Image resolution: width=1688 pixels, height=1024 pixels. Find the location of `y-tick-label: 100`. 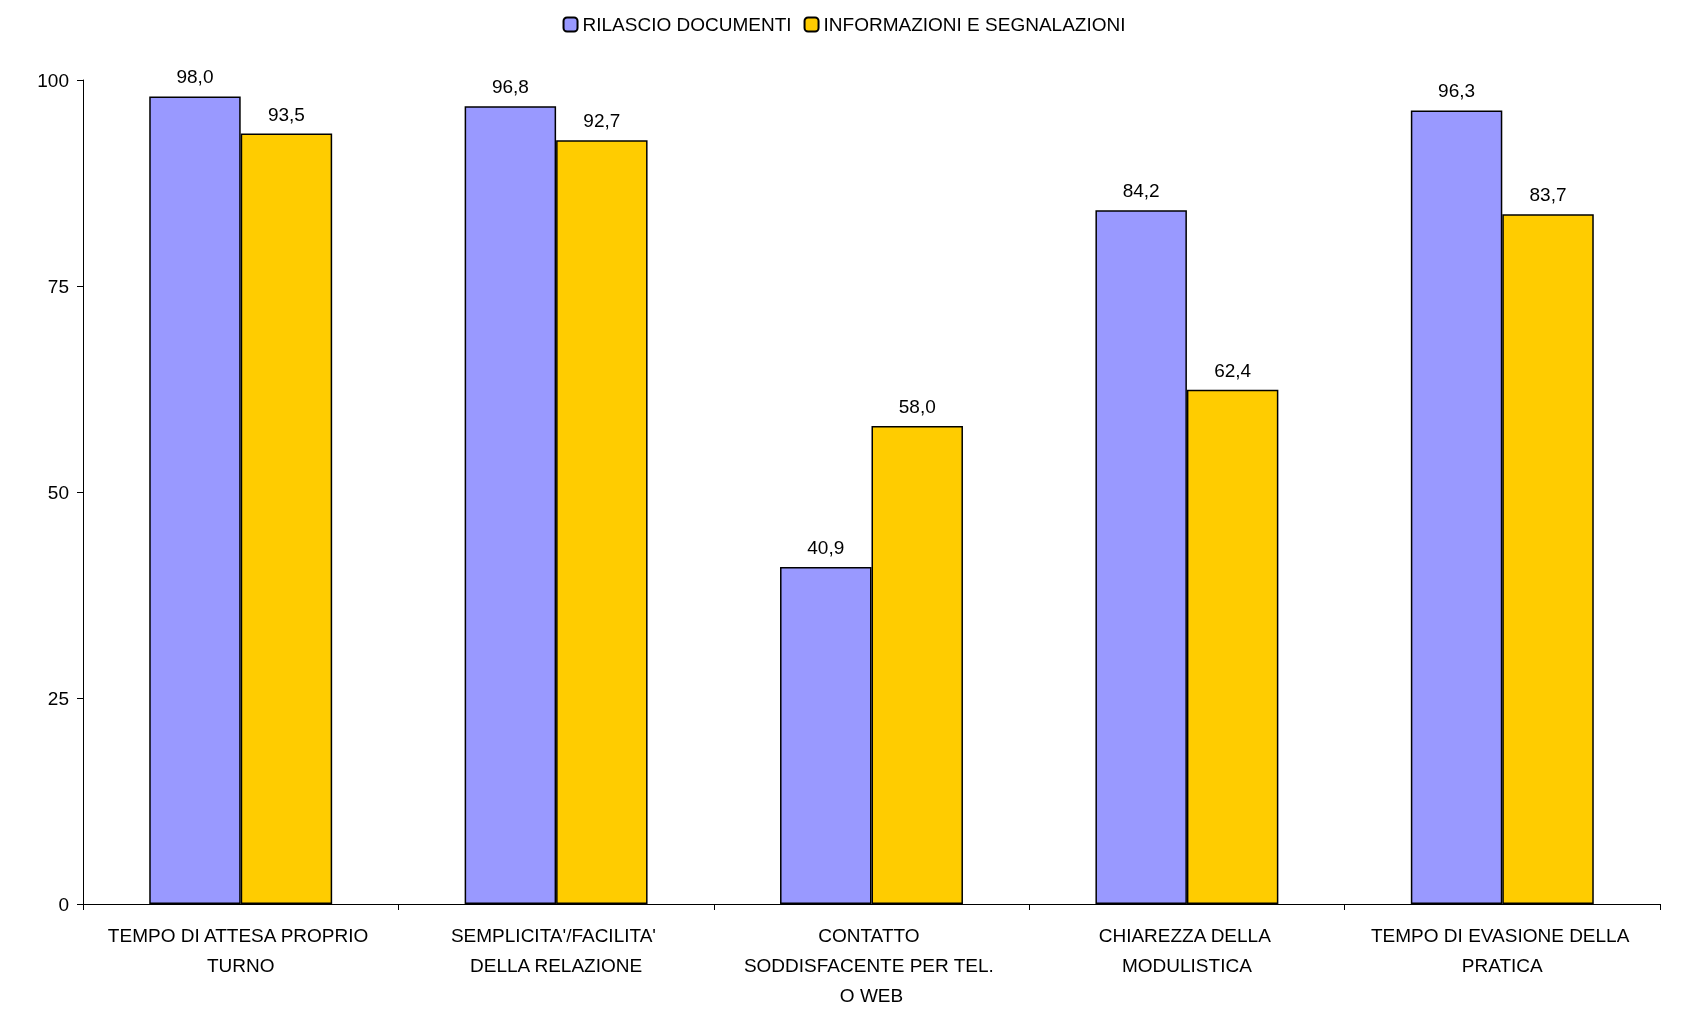

y-tick-label: 100 is located at coordinates (53, 80).